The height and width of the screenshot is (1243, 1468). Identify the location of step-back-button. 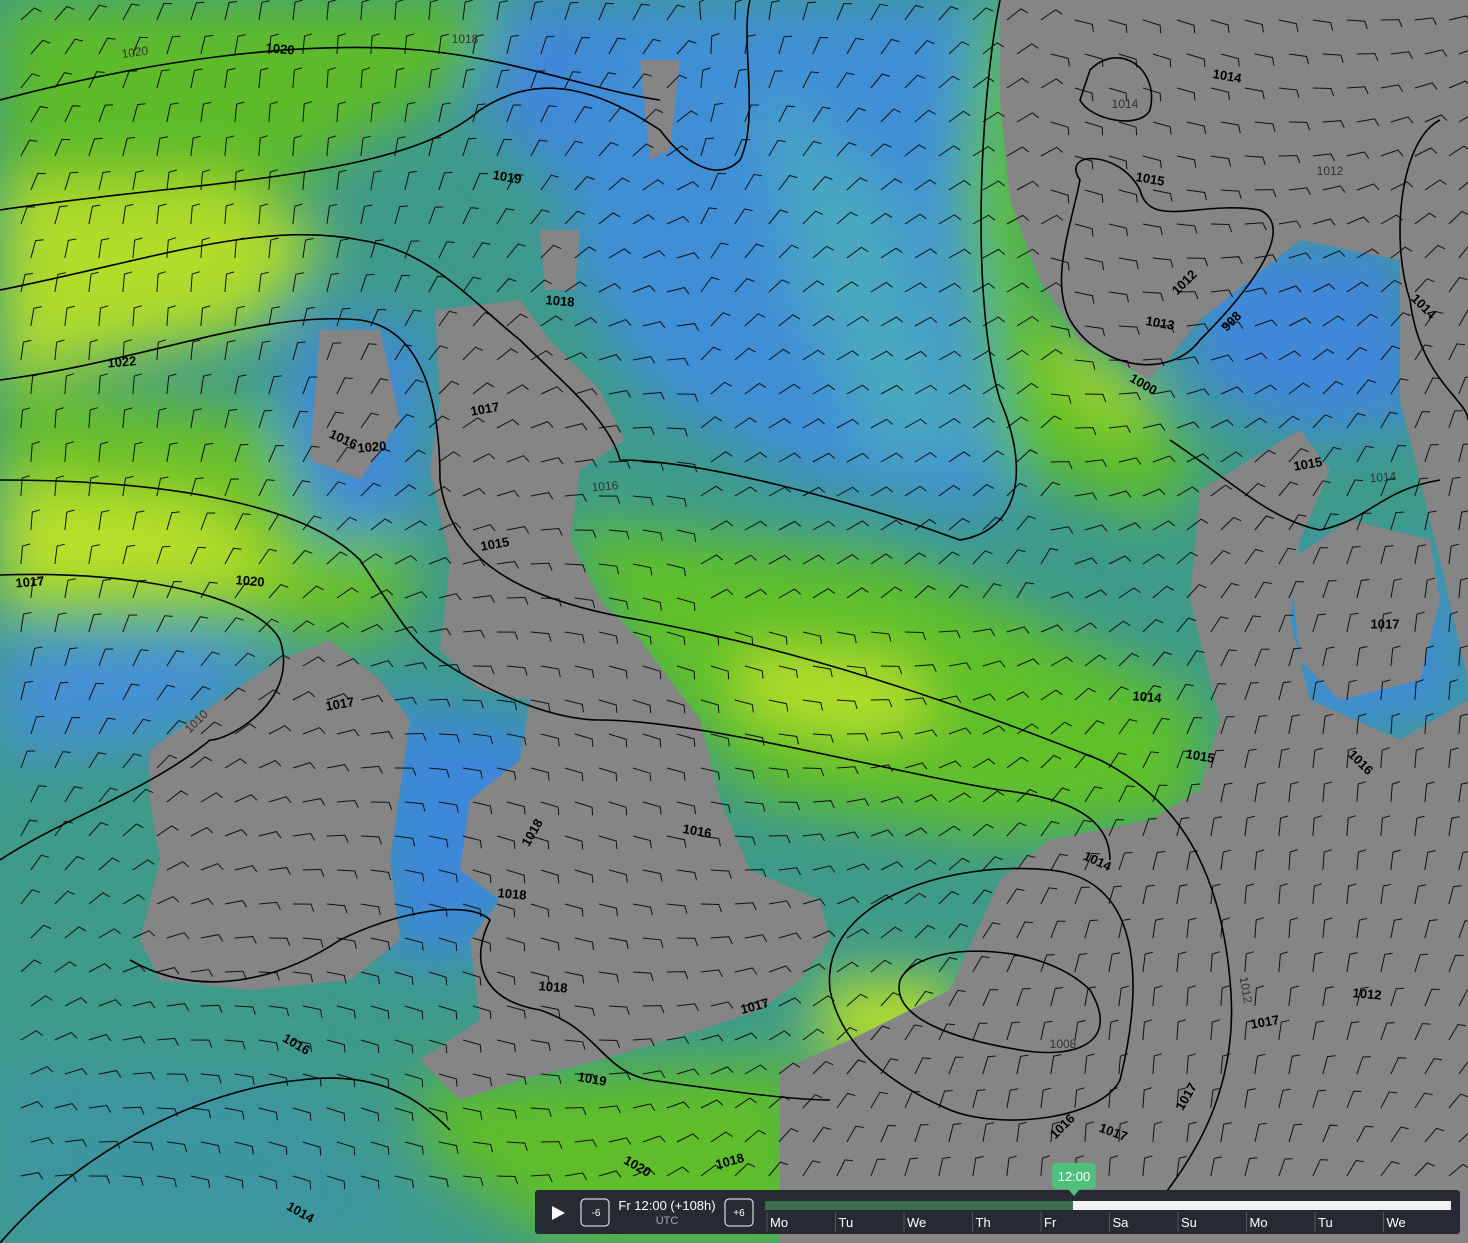
(595, 1212).